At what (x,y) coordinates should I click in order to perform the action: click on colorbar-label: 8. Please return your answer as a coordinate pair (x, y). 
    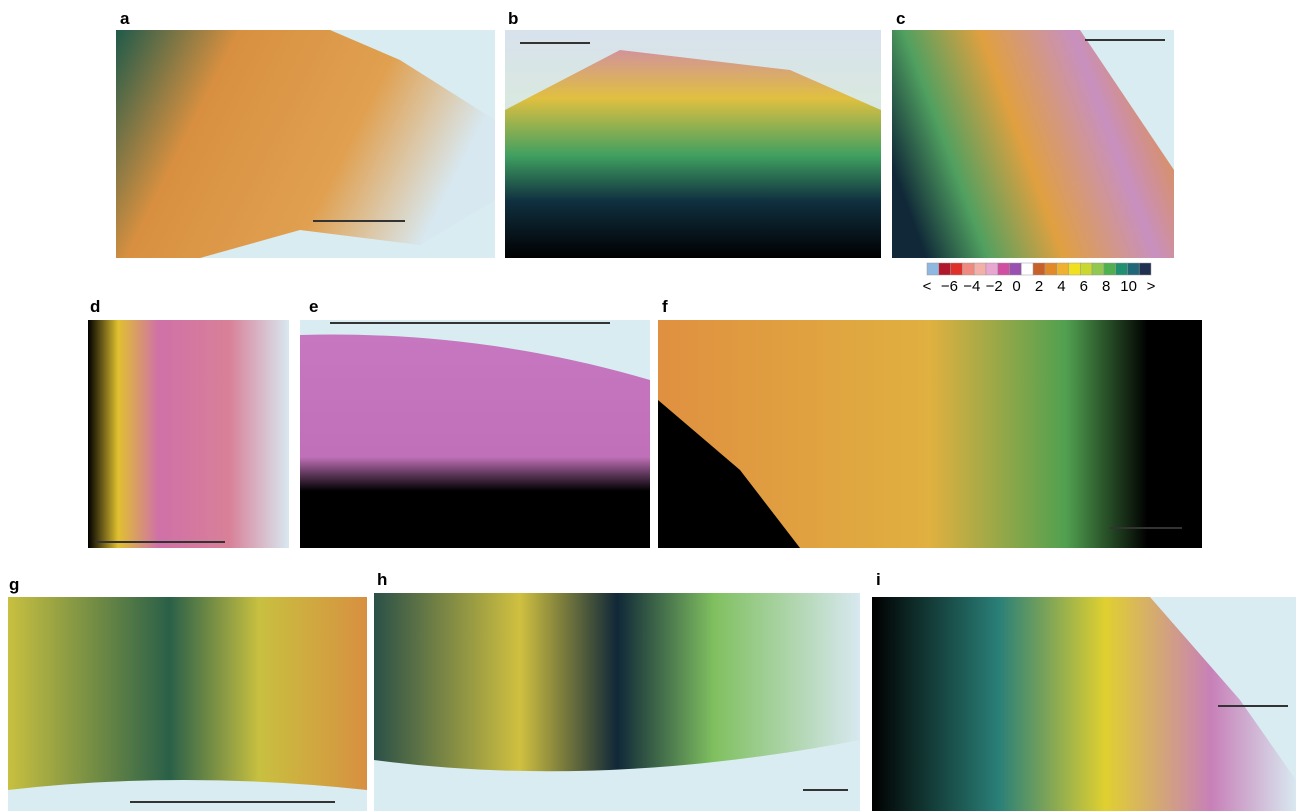
    Looking at the image, I should click on (1106, 286).